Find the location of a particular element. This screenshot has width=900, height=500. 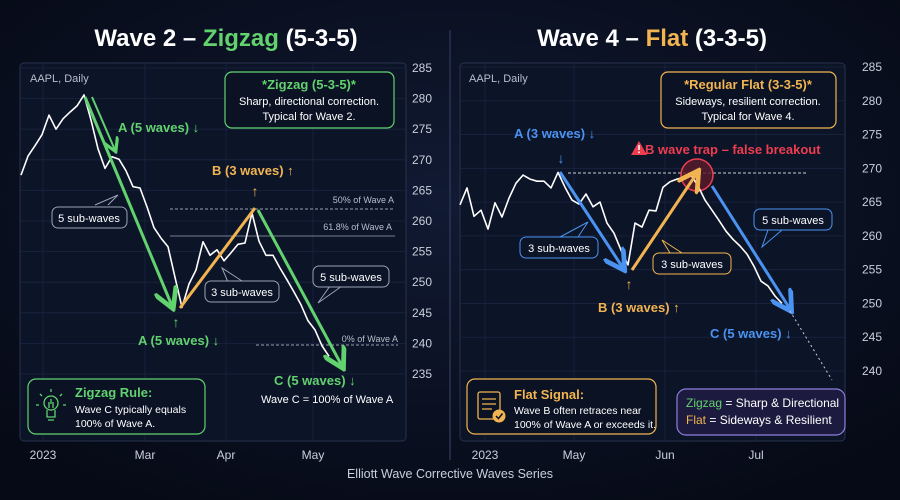

left-heading: Wave 2 – Zigzag (5-3-5) is located at coordinates (225, 38).